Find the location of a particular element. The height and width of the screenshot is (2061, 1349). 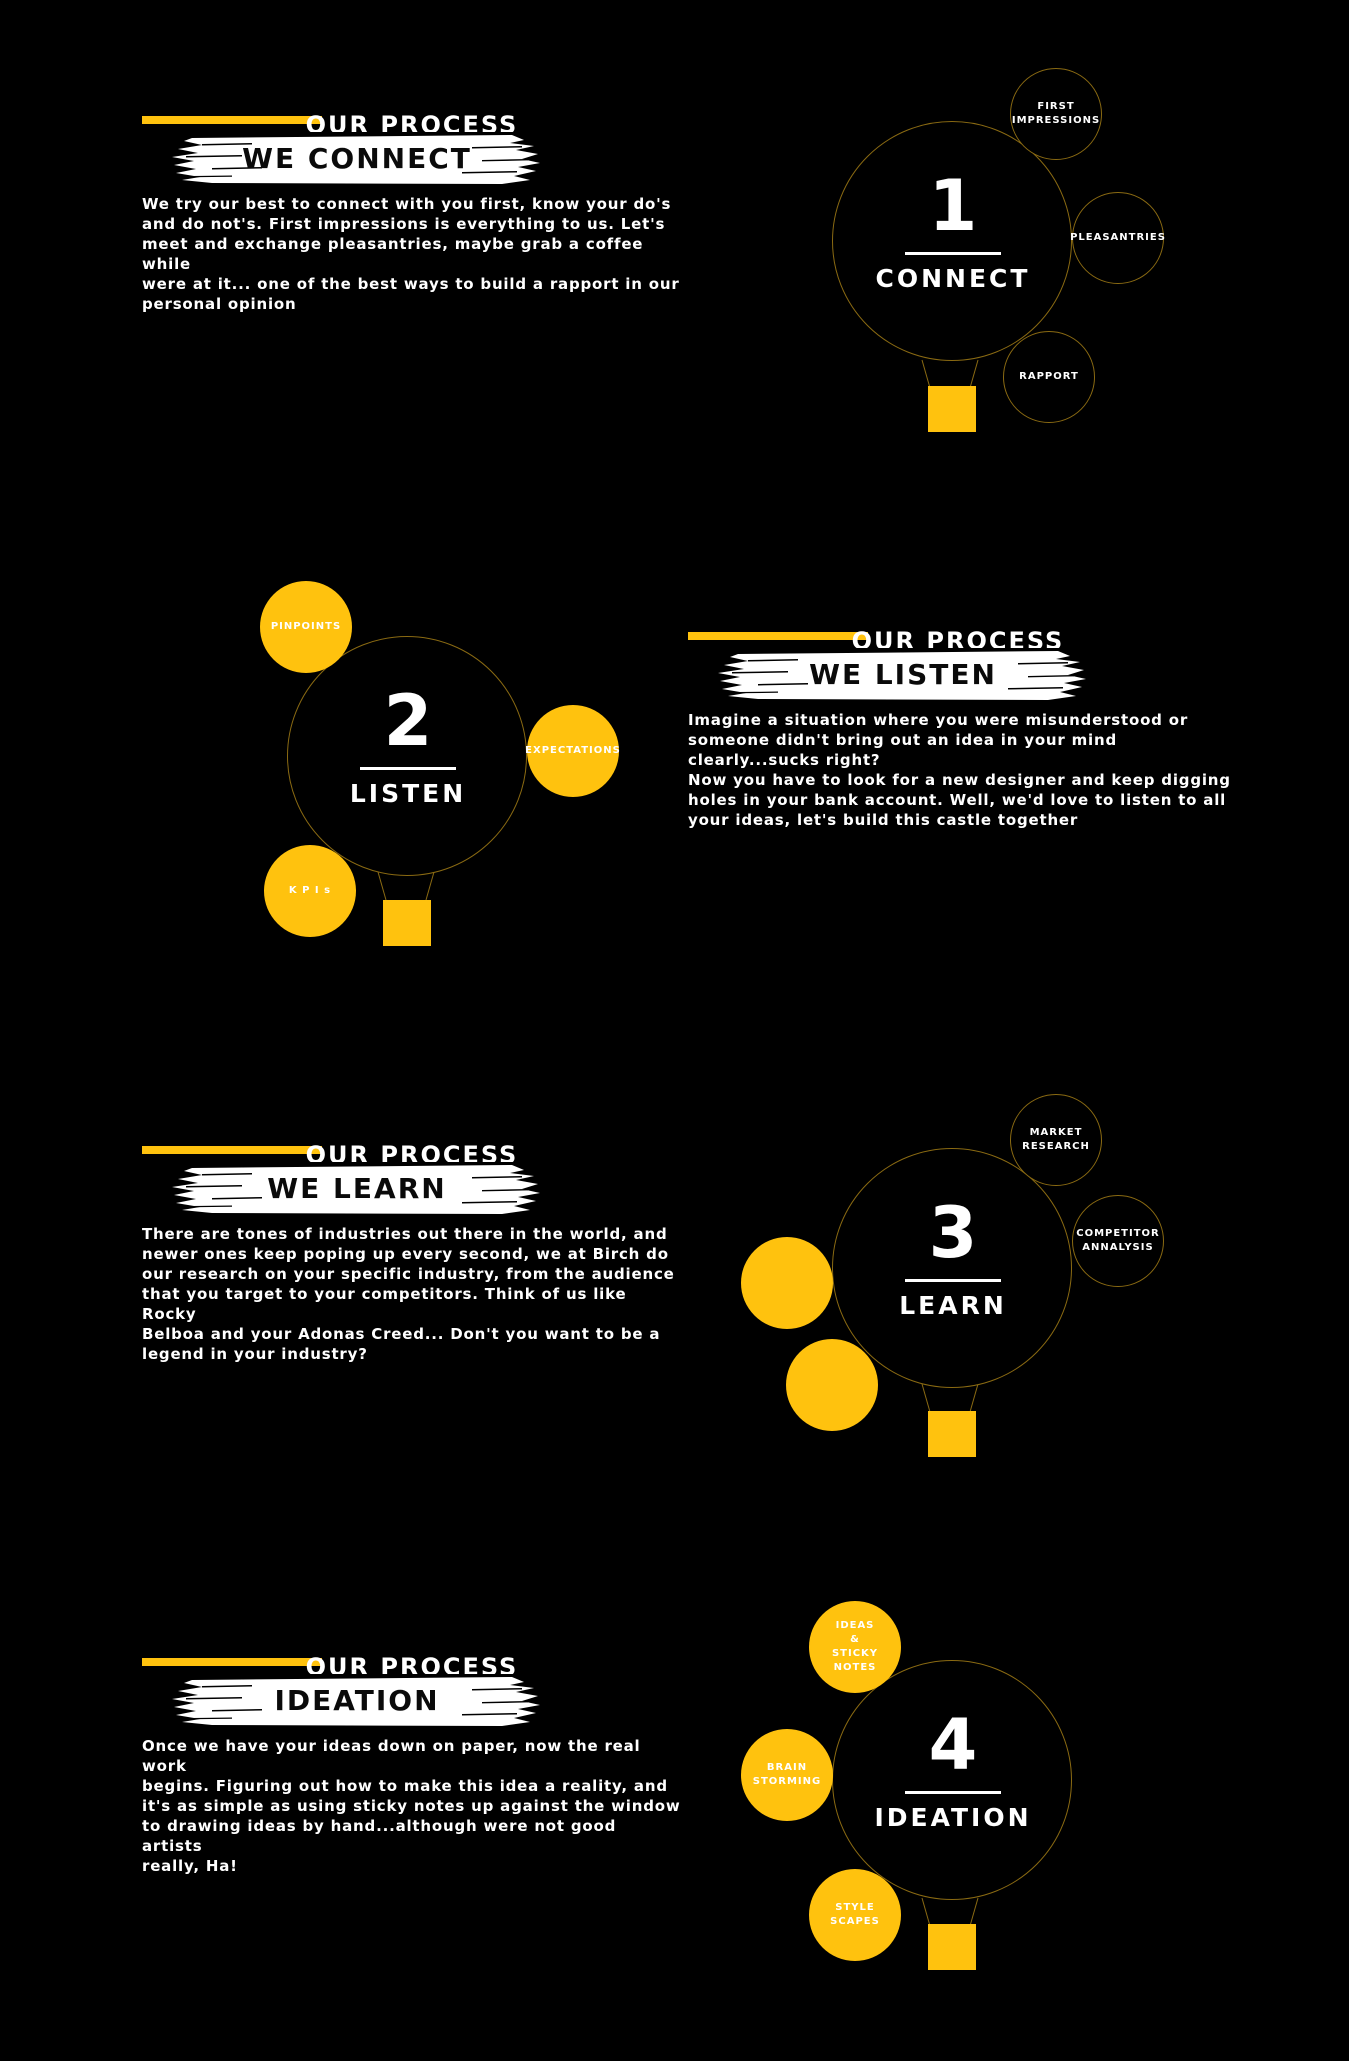

bubble-kpis: K P I s is located at coordinates (310, 891).